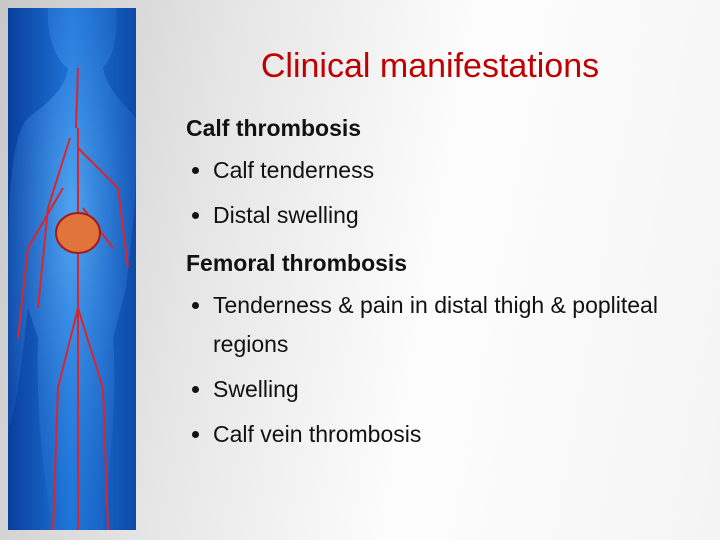  What do you see at coordinates (441, 218) in the screenshot?
I see `bullet-item: Distal swelling` at bounding box center [441, 218].